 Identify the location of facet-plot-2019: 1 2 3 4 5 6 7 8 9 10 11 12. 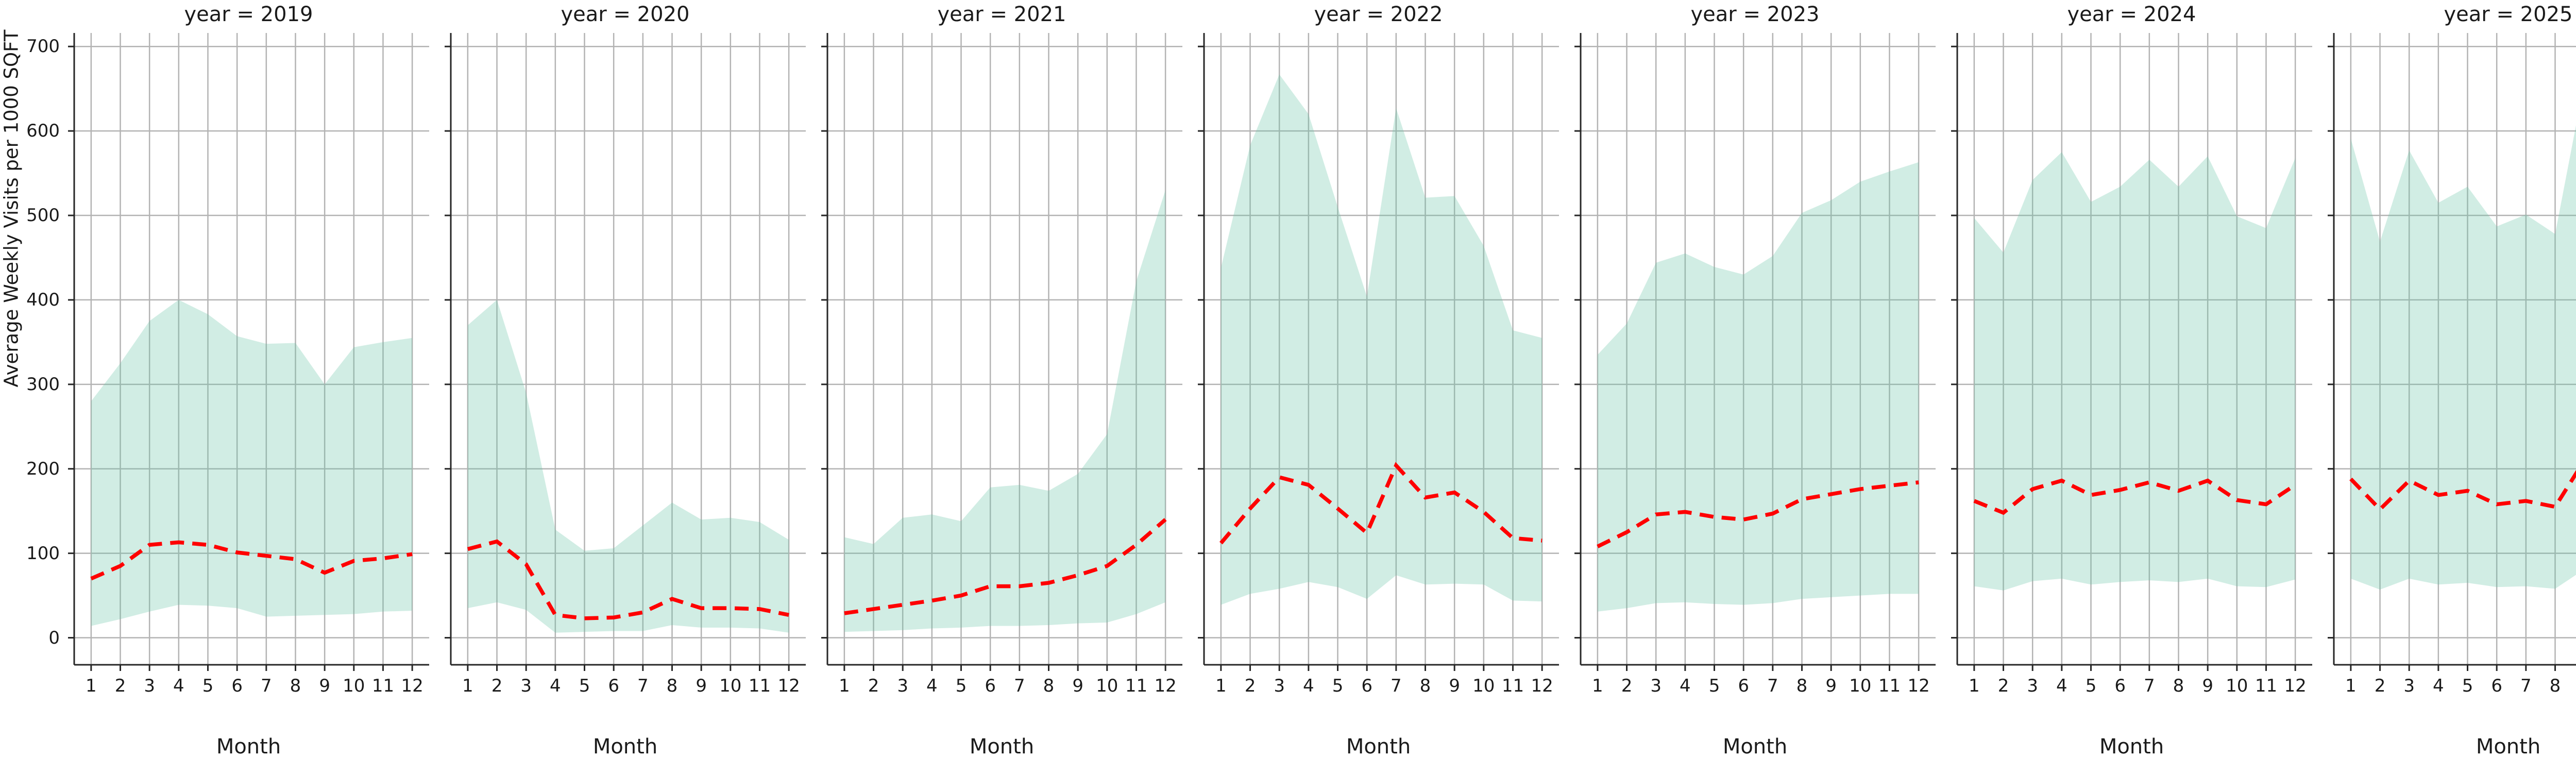
(248, 364).